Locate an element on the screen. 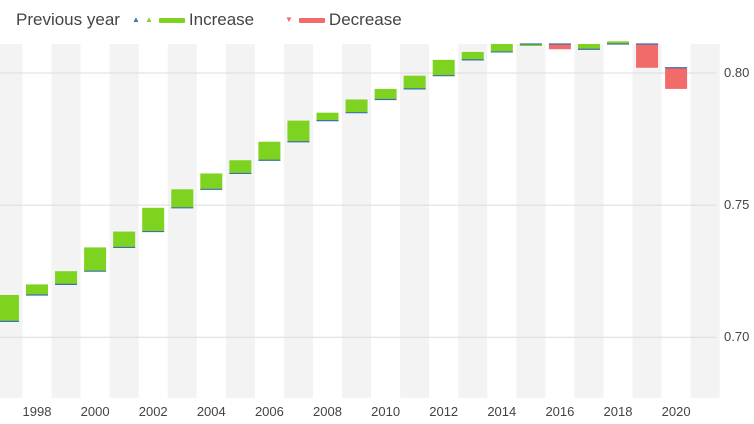  band-2003 is located at coordinates (182, 221).